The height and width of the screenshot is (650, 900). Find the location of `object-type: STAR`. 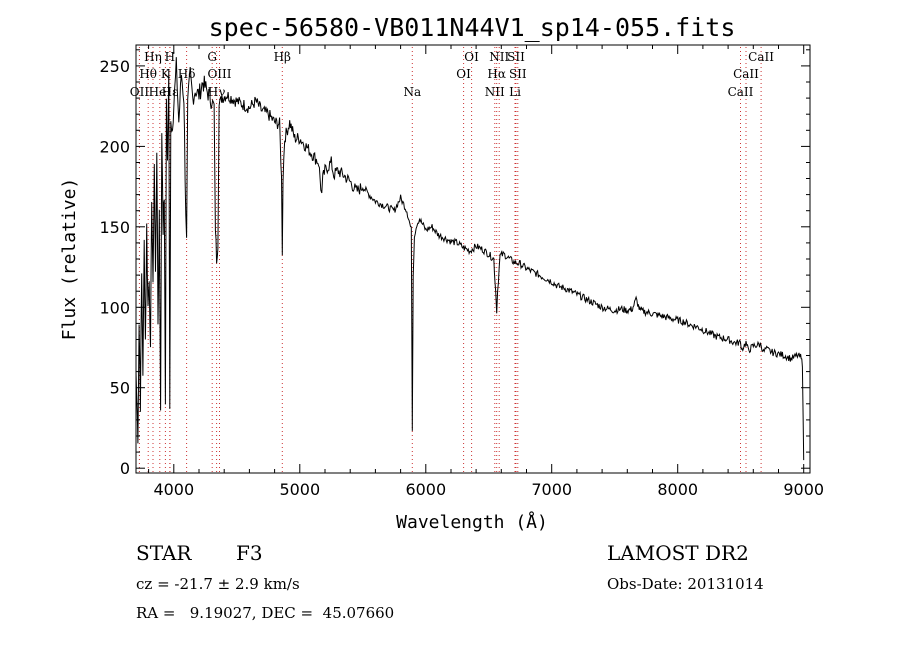

object-type: STAR is located at coordinates (164, 553).